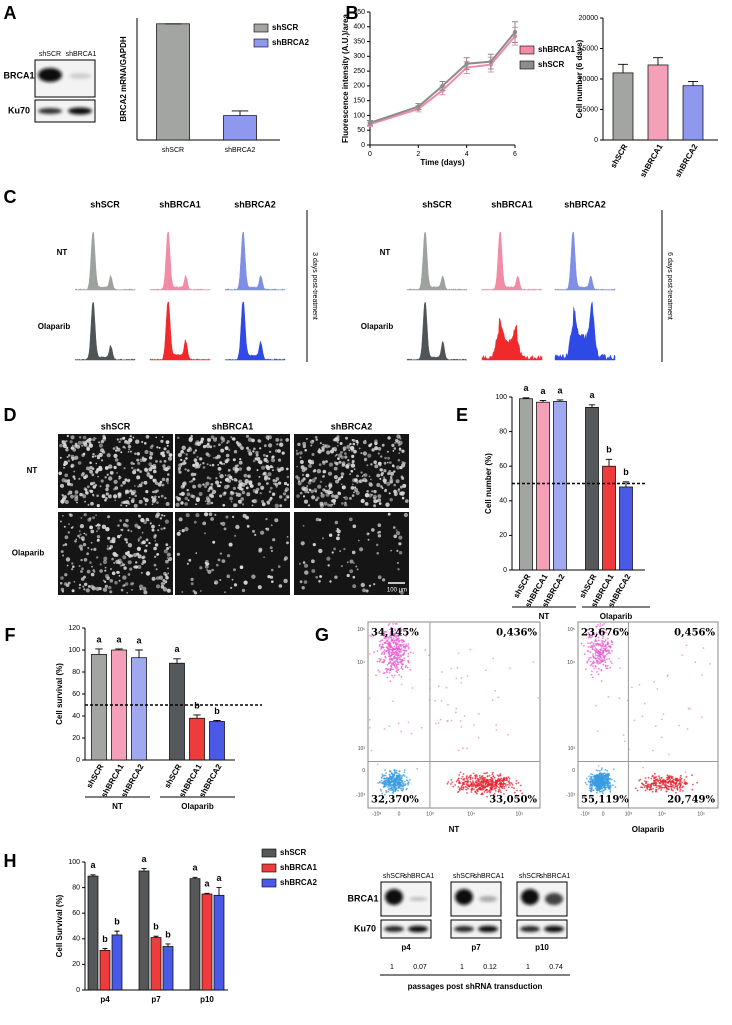 This screenshot has width=732, height=1025. I want to click on quadrant-percent: 0,436%, so click(516, 633).